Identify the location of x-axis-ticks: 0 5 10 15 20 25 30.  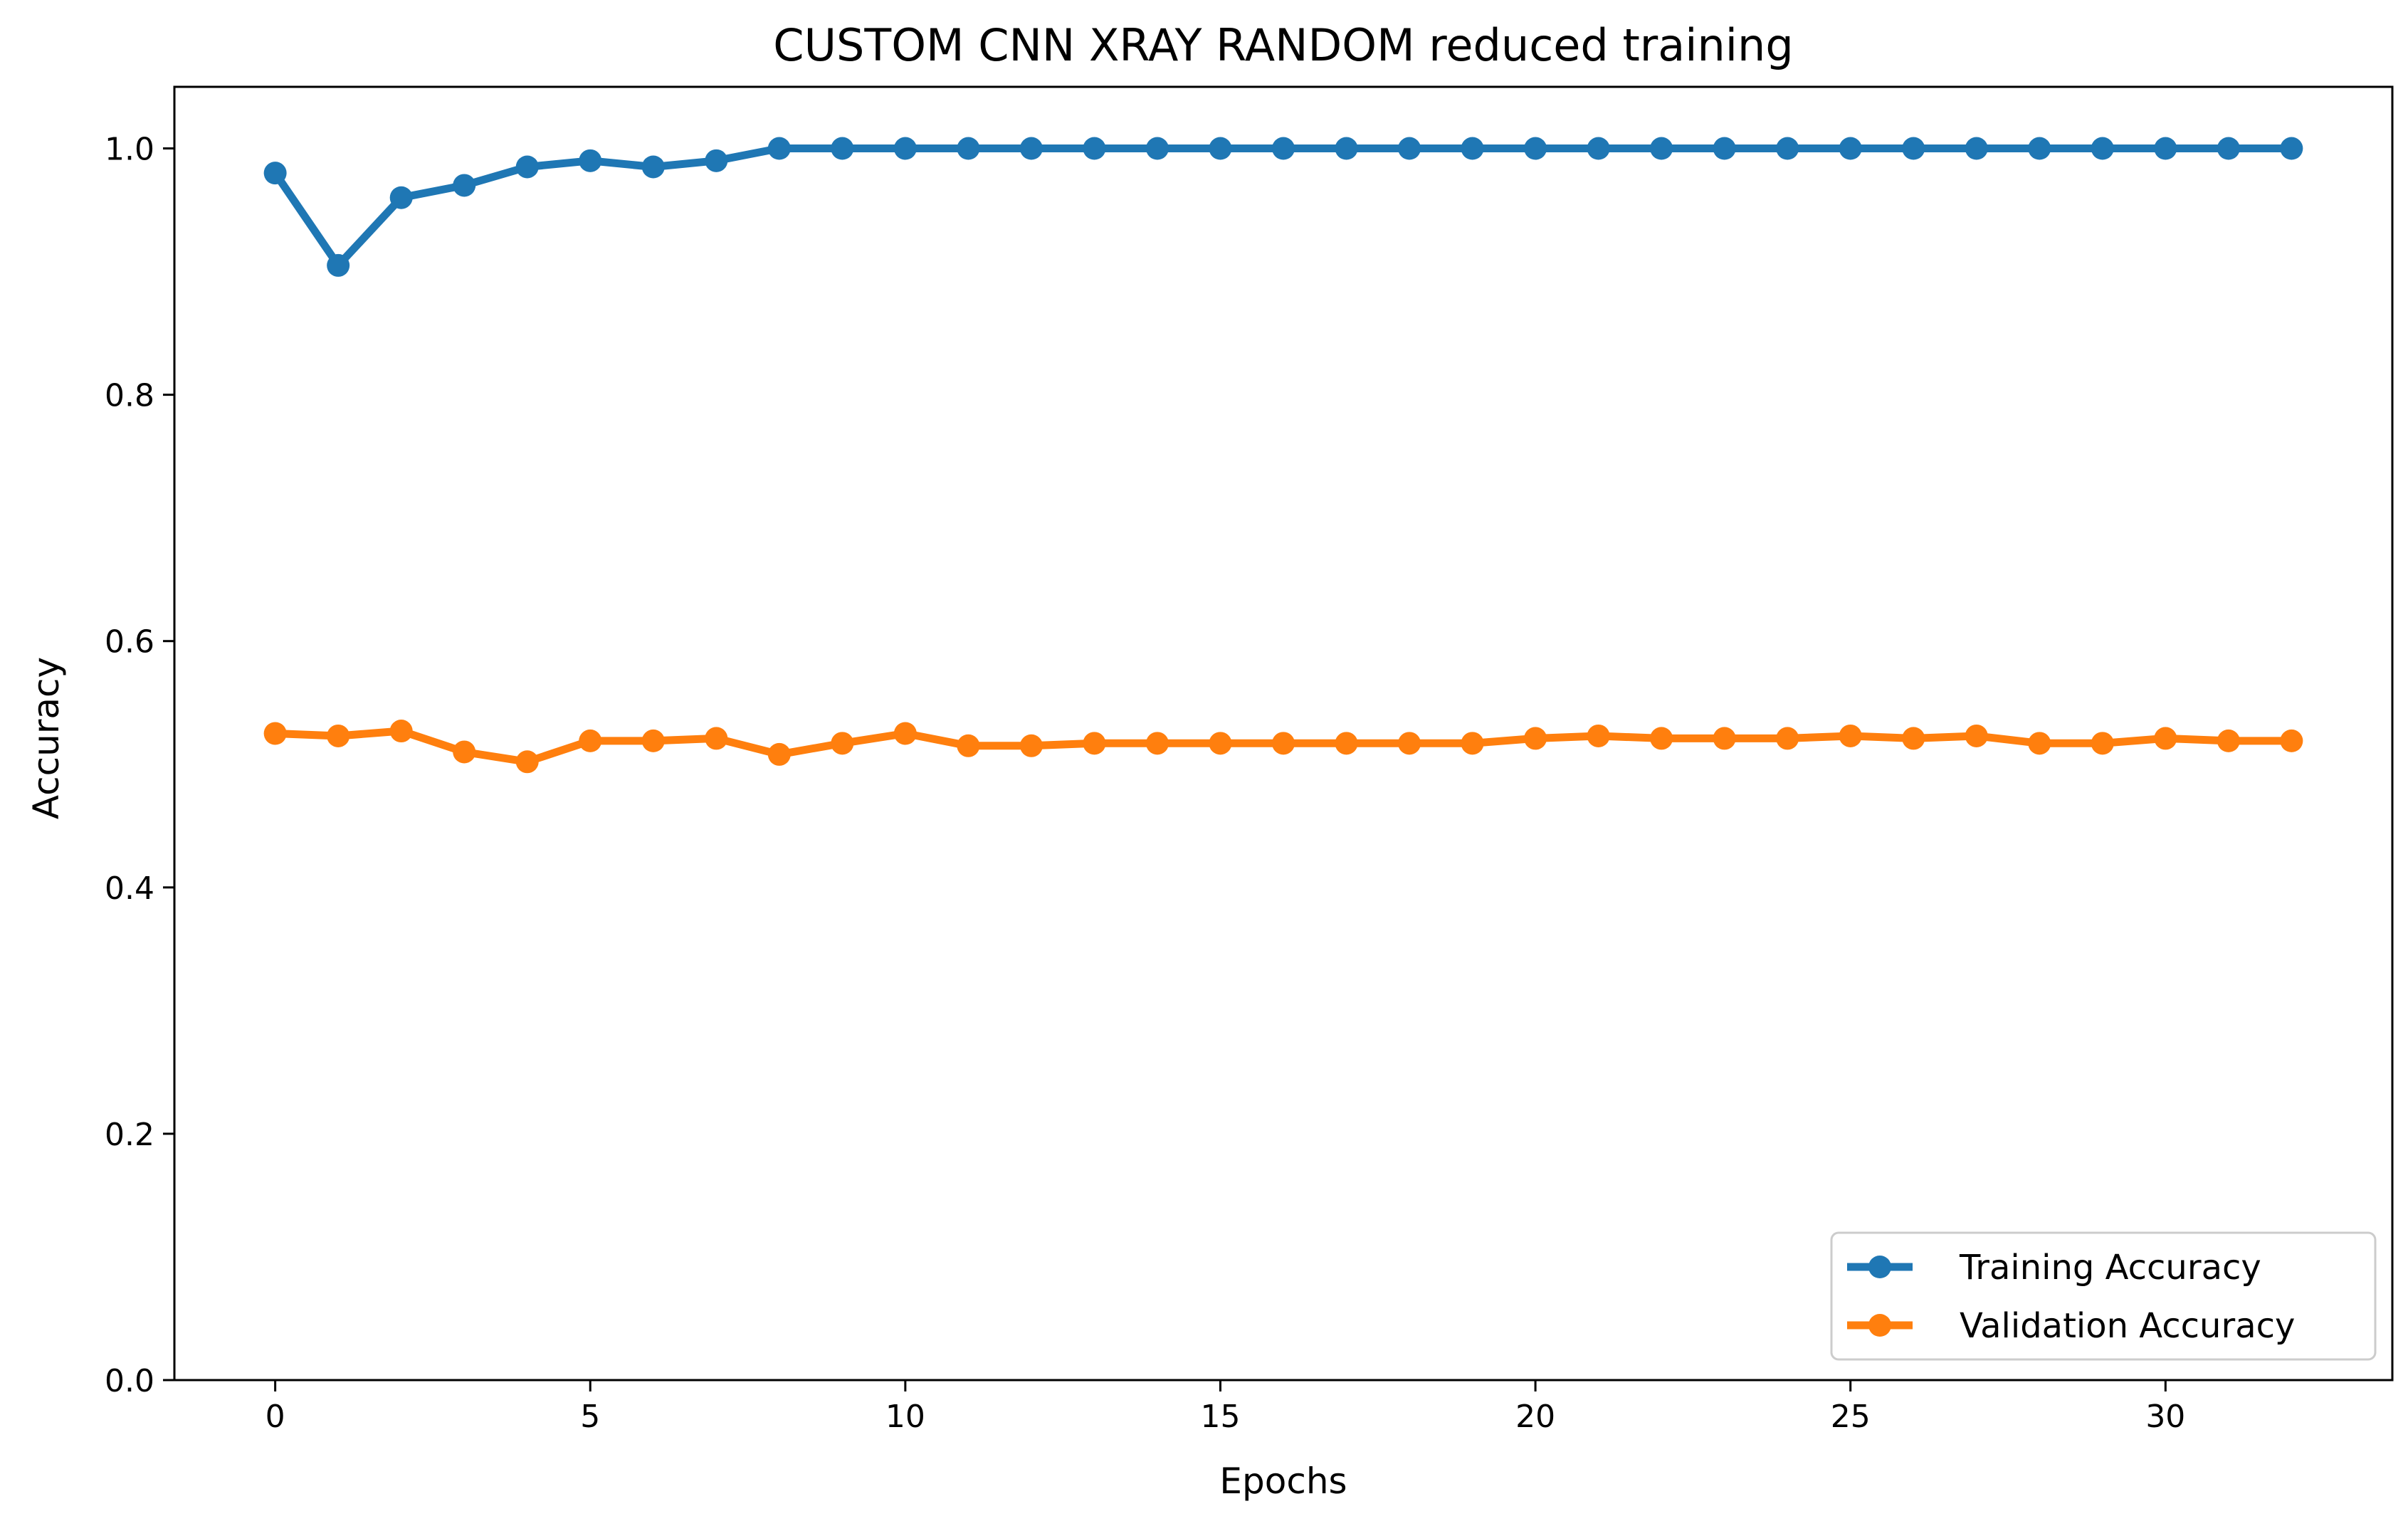
(1225, 1407).